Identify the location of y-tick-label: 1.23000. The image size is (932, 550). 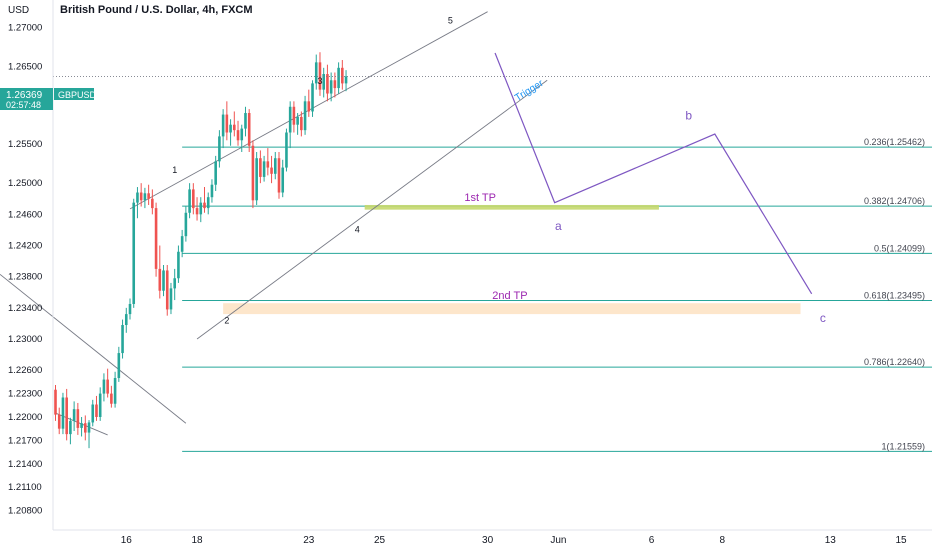
(25, 339).